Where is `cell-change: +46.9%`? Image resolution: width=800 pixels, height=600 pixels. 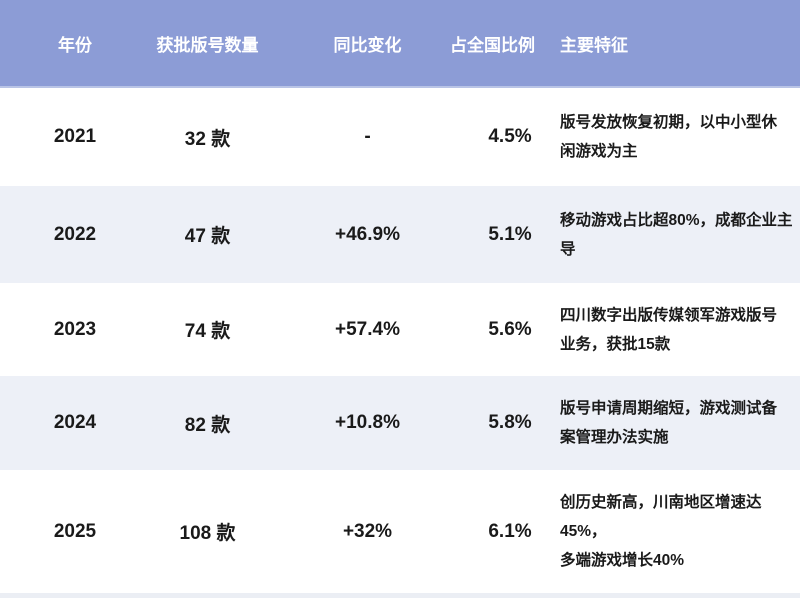
cell-change: +46.9% is located at coordinates (367, 234).